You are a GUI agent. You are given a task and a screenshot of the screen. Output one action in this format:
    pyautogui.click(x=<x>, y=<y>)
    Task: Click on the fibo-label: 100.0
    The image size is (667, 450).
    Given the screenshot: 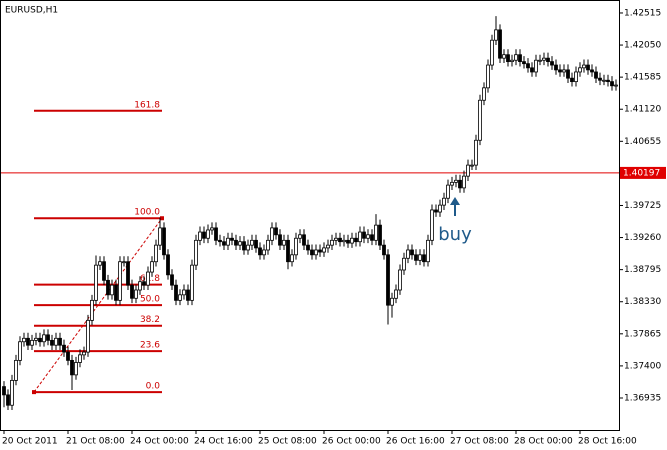 What is the action you would take?
    pyautogui.click(x=147, y=213)
    